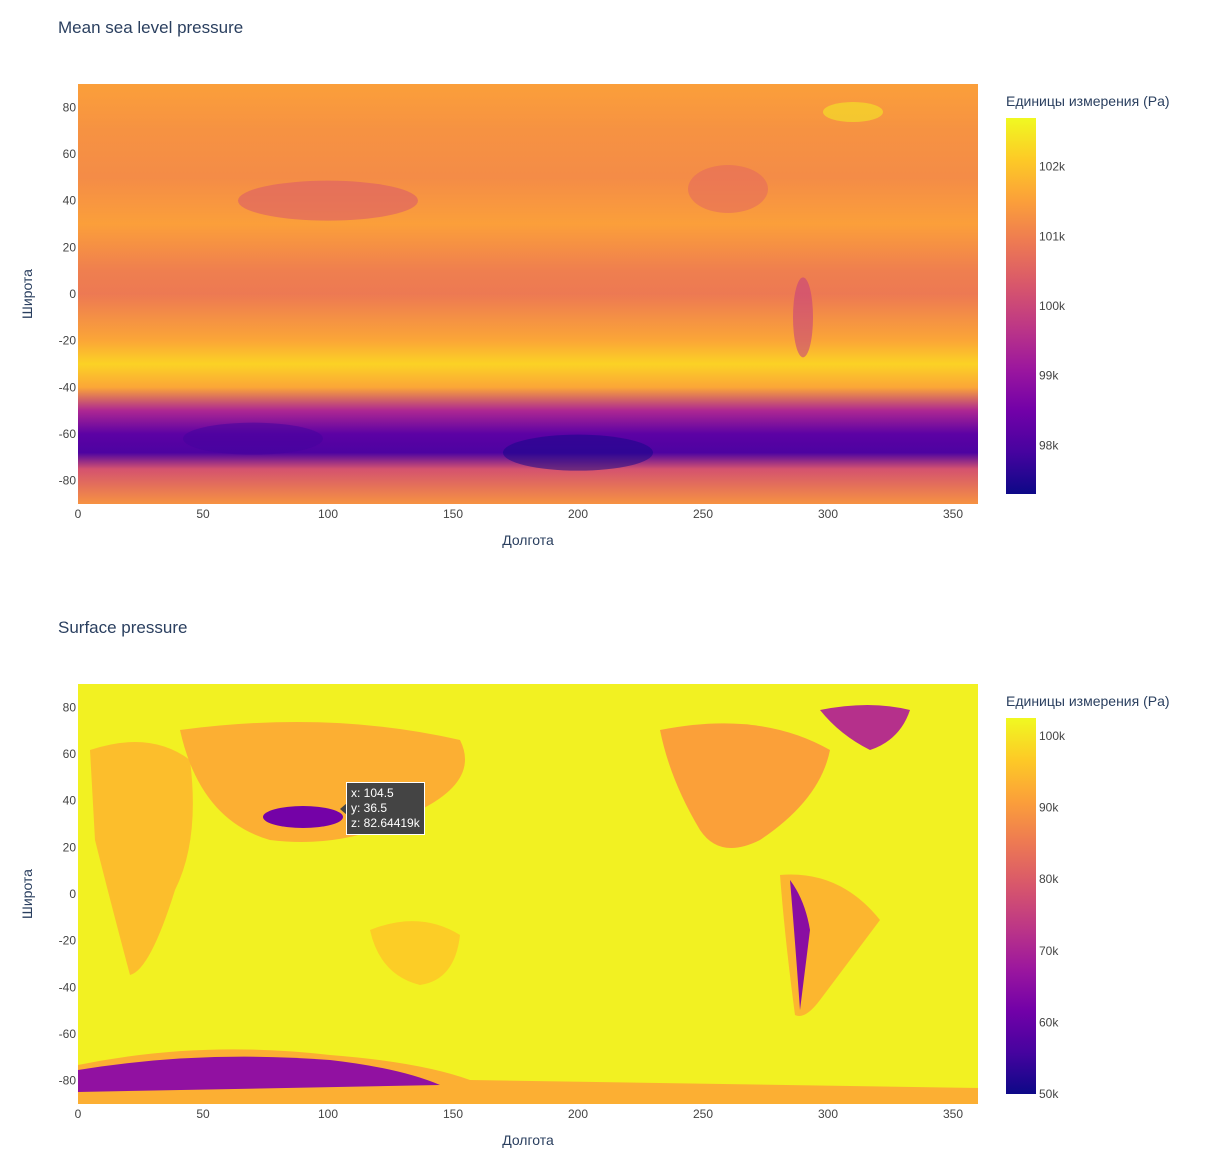 The width and height of the screenshot is (1225, 1176). What do you see at coordinates (1049, 376) in the screenshot?
I see `colorbar-tick-label: 99k` at bounding box center [1049, 376].